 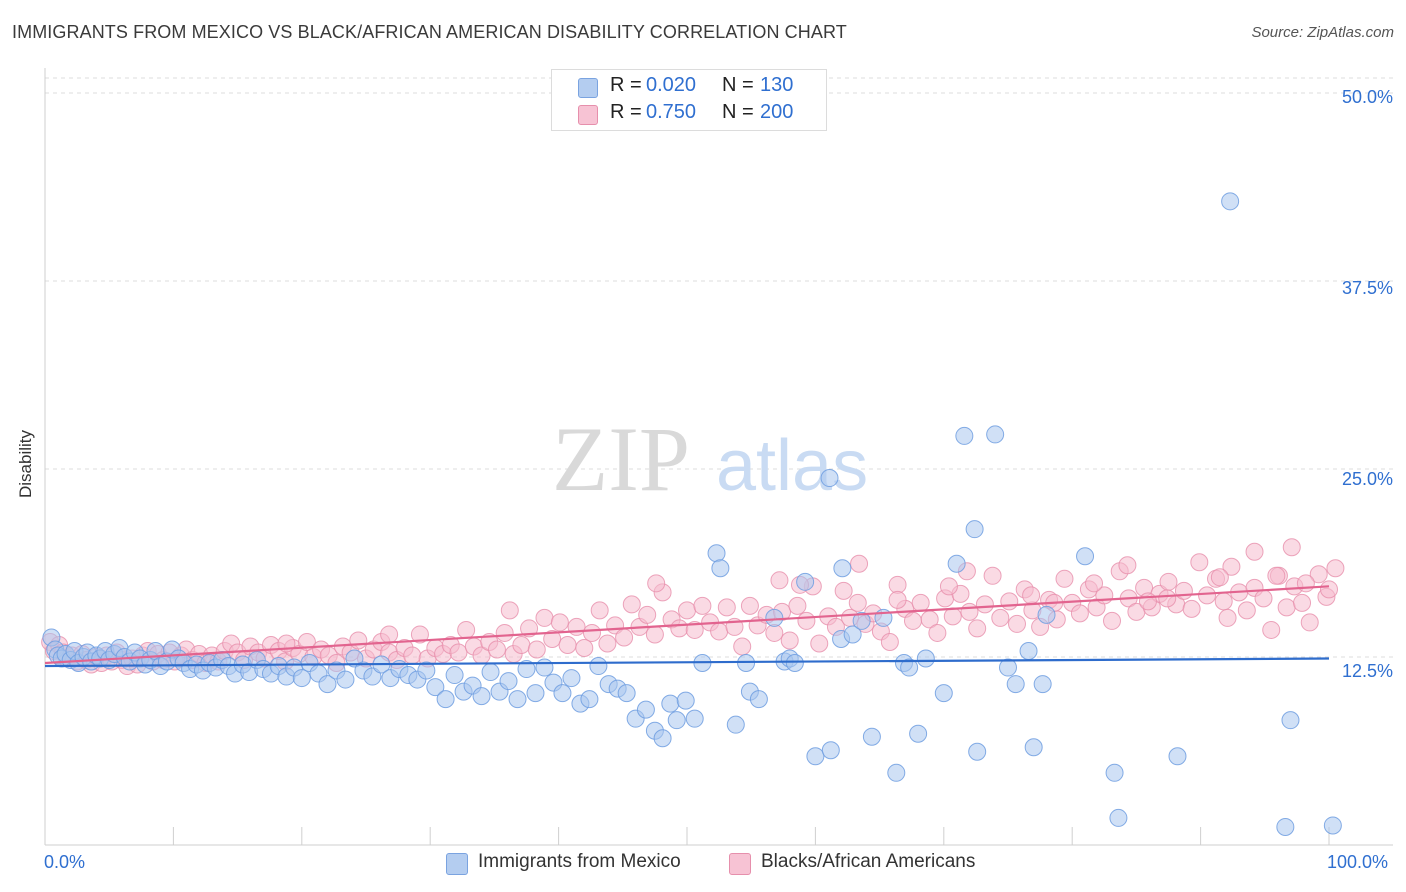 I want to click on y-axis-label: Disability, so click(x=25, y=463).